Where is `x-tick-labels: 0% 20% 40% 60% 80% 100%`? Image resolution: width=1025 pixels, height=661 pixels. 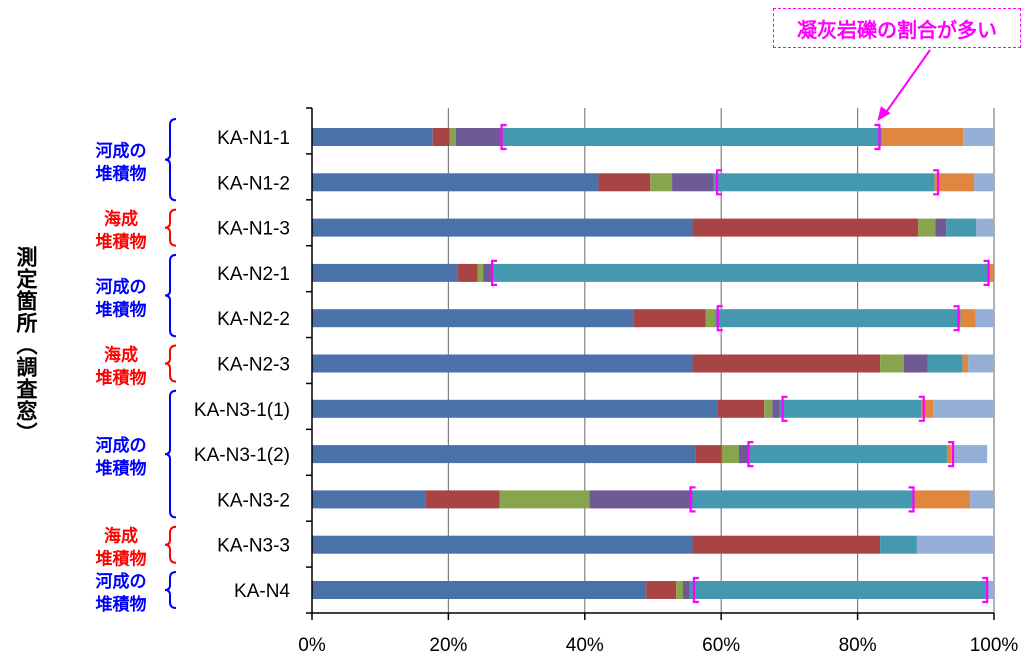 x-tick-labels: 0% 20% 40% 60% 80% 100% is located at coordinates (658, 645).